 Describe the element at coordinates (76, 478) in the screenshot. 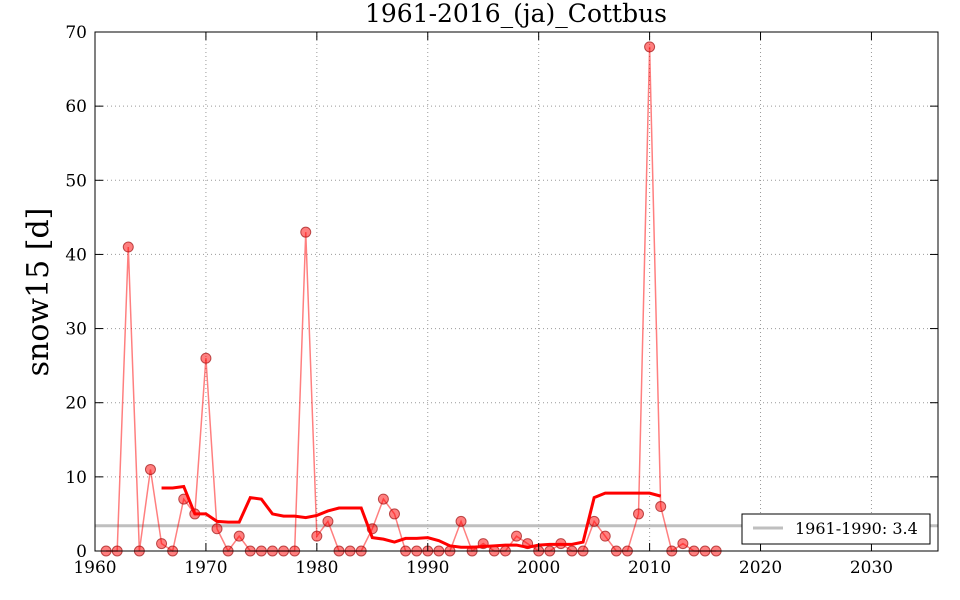

I see `y-tick-label: 10` at that location.